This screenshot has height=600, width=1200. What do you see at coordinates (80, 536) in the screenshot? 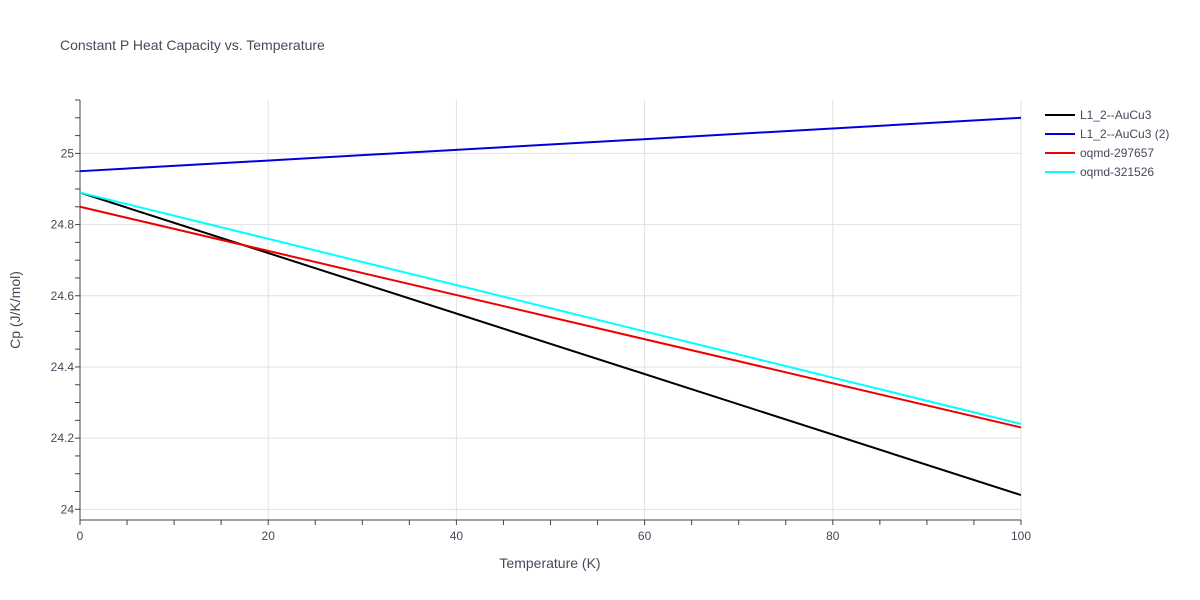
I see `x-tick-label: 0` at bounding box center [80, 536].